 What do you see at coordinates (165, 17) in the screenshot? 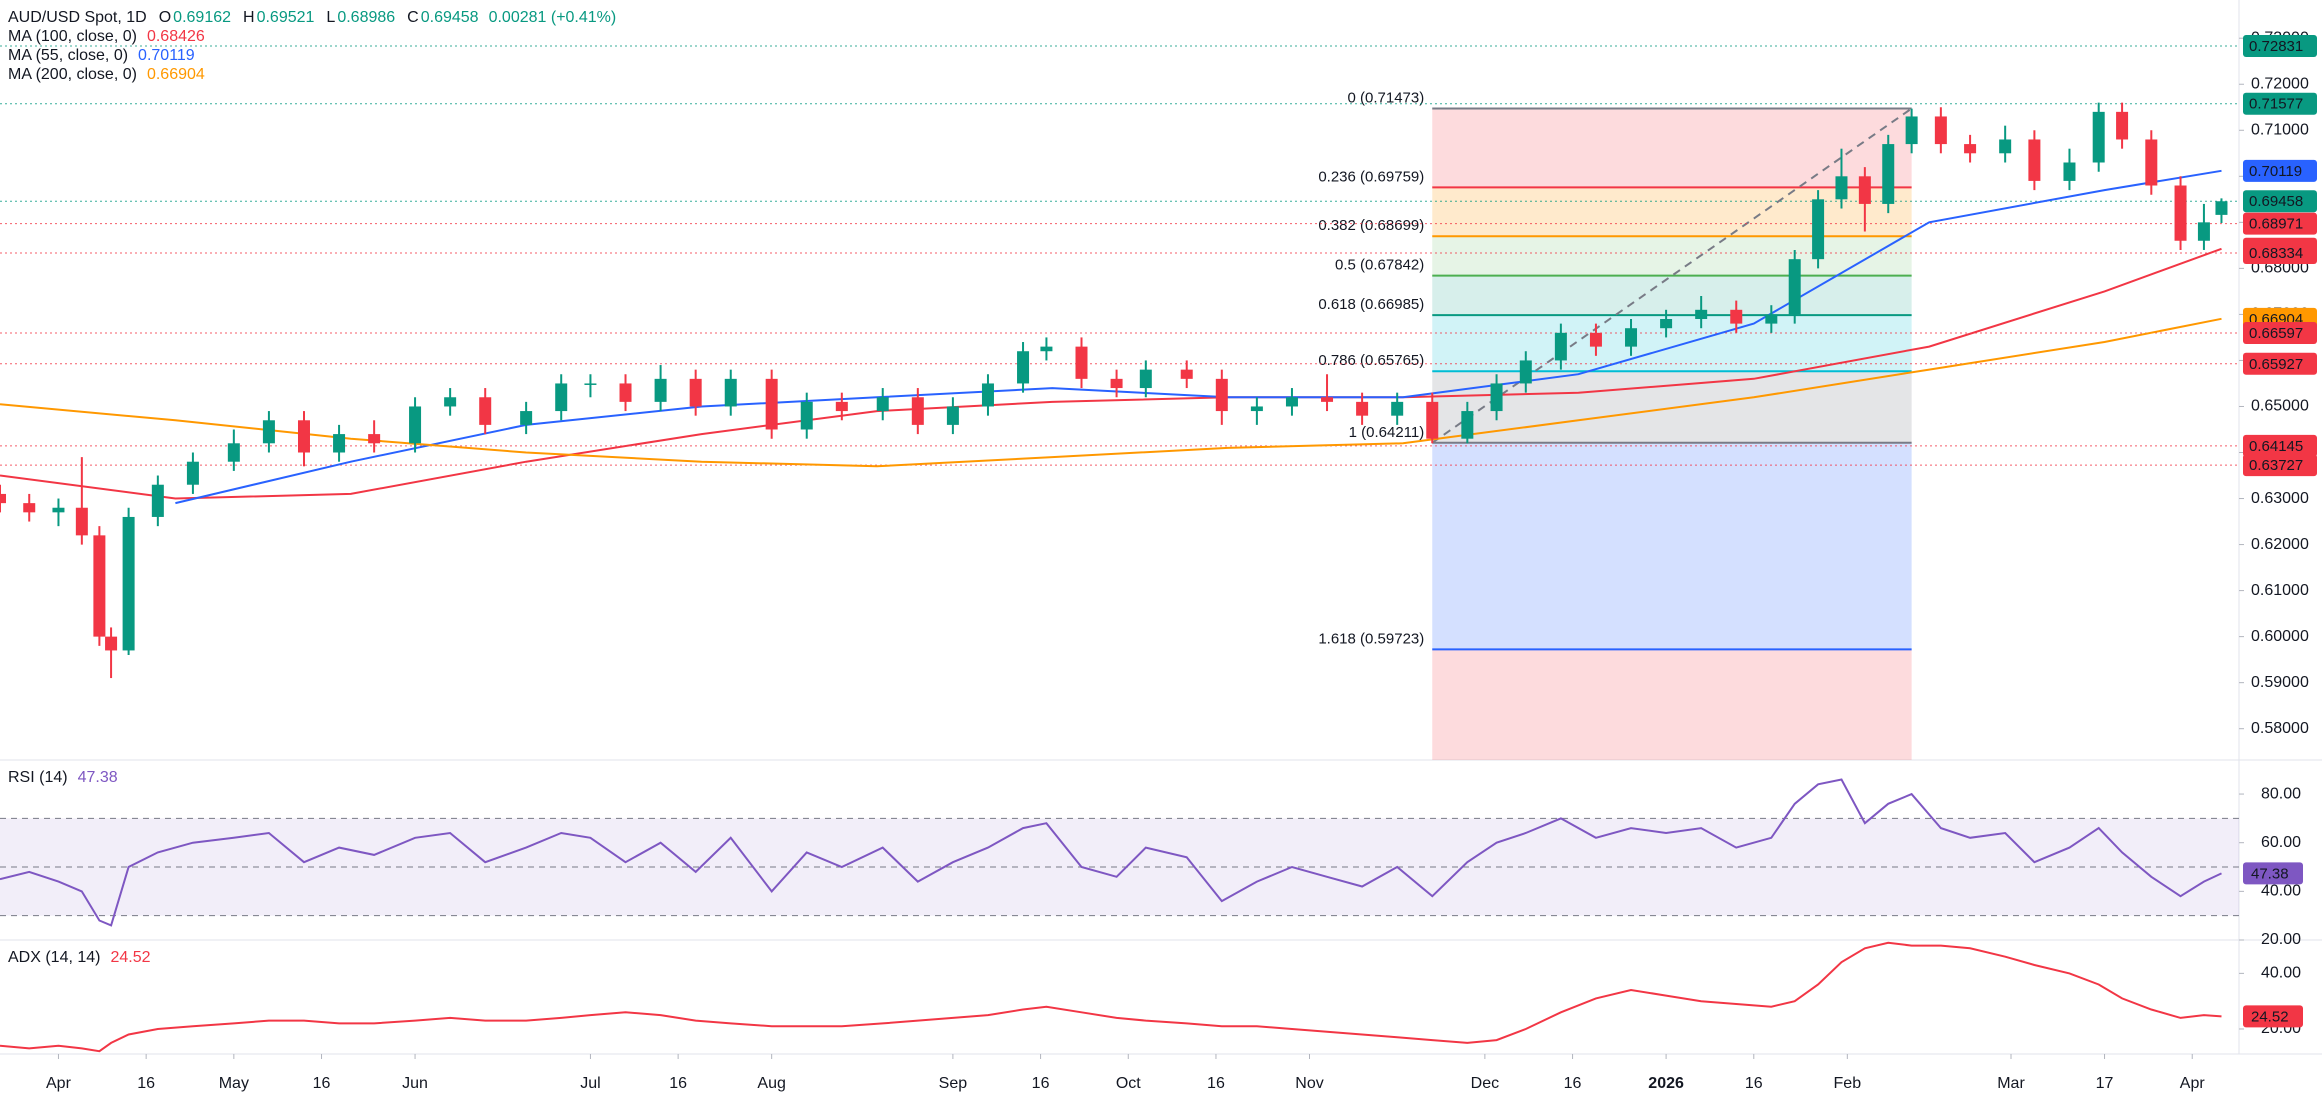
I see `legend-text: O` at bounding box center [165, 17].